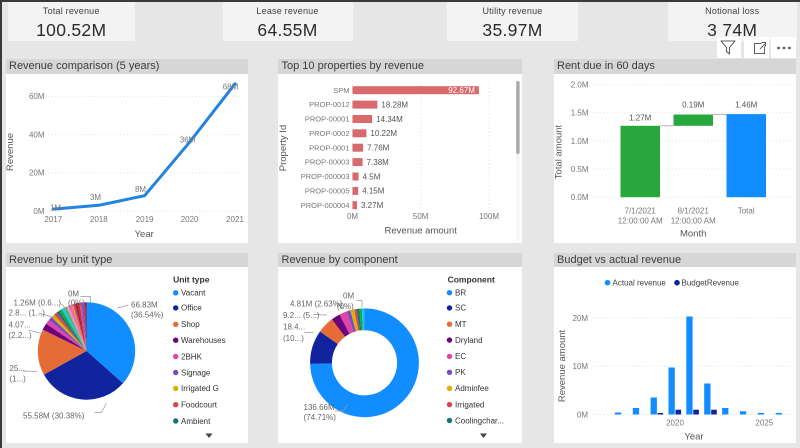 The height and width of the screenshot is (448, 800). What do you see at coordinates (373, 191) in the screenshot?
I see `svg-text: 4.15M` at bounding box center [373, 191].